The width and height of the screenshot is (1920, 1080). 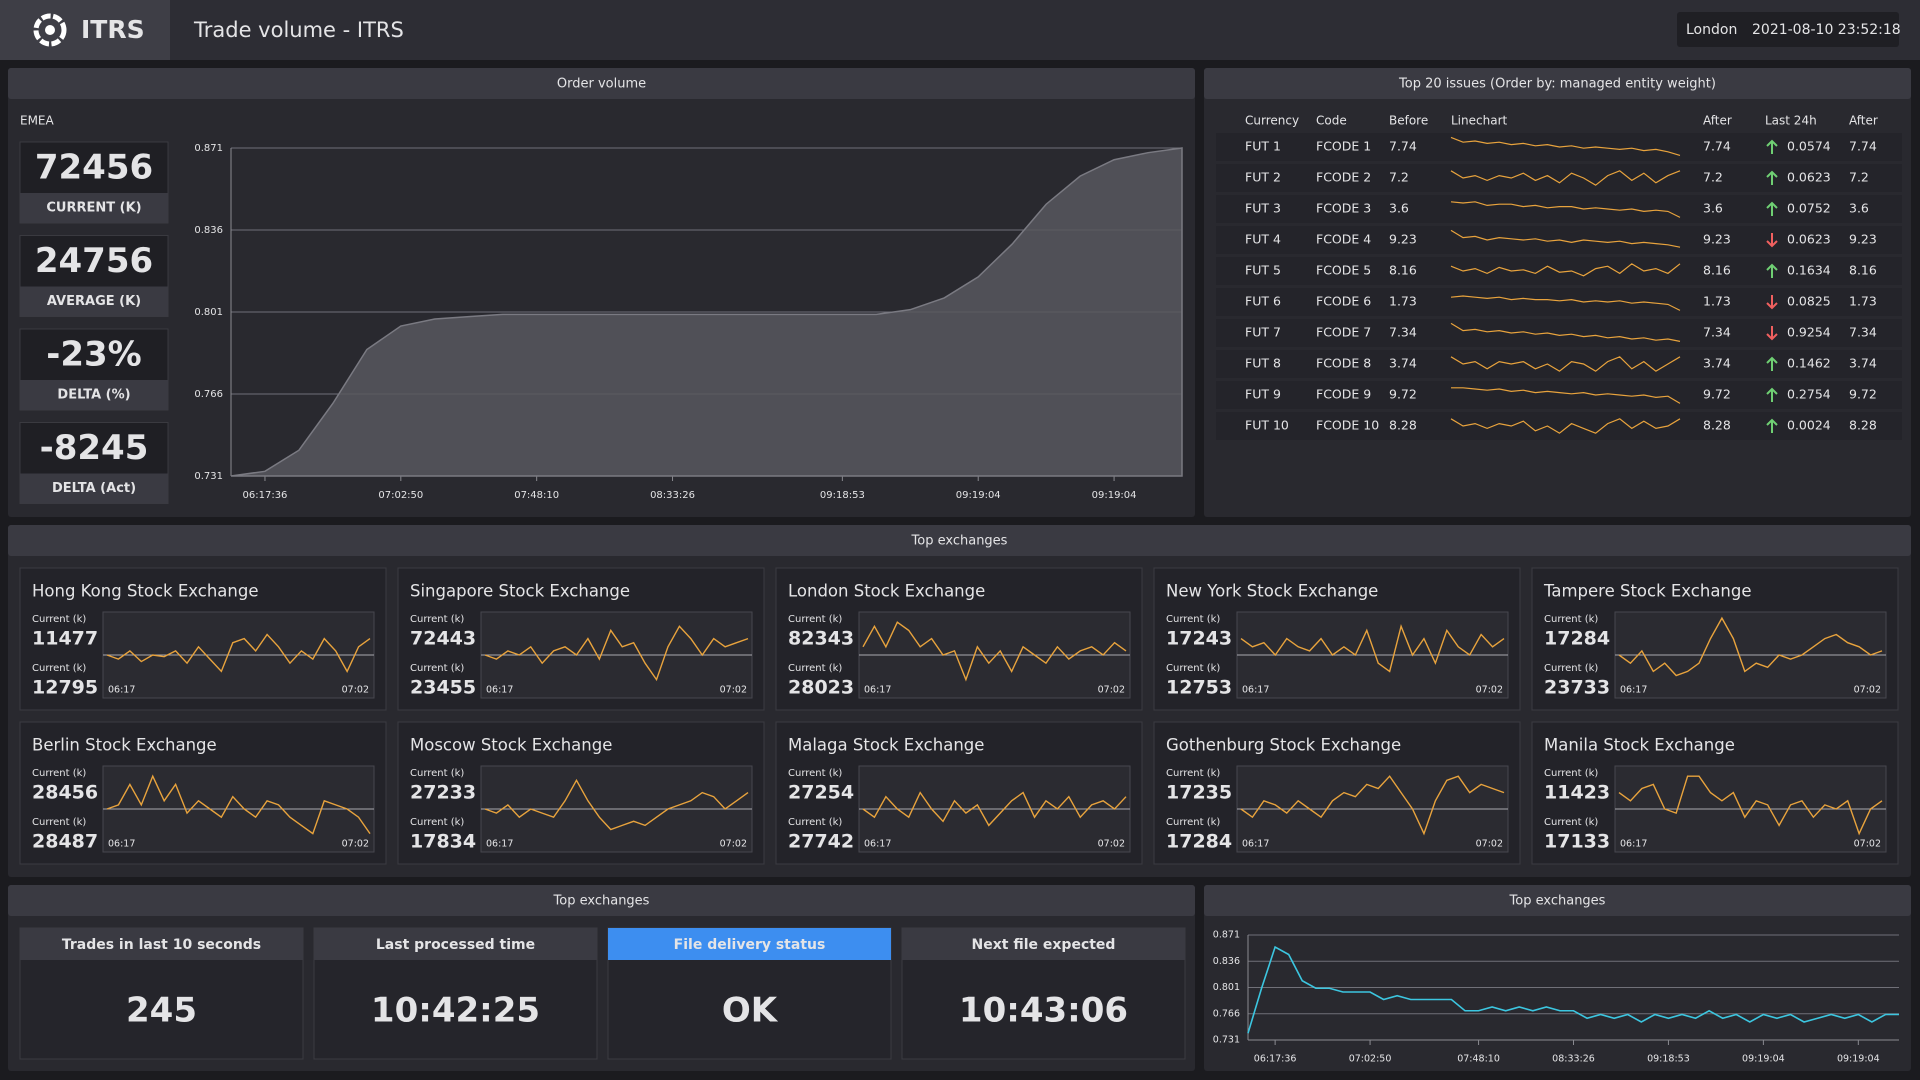 What do you see at coordinates (1263, 146) in the screenshot?
I see `table-cell: FUT 1` at bounding box center [1263, 146].